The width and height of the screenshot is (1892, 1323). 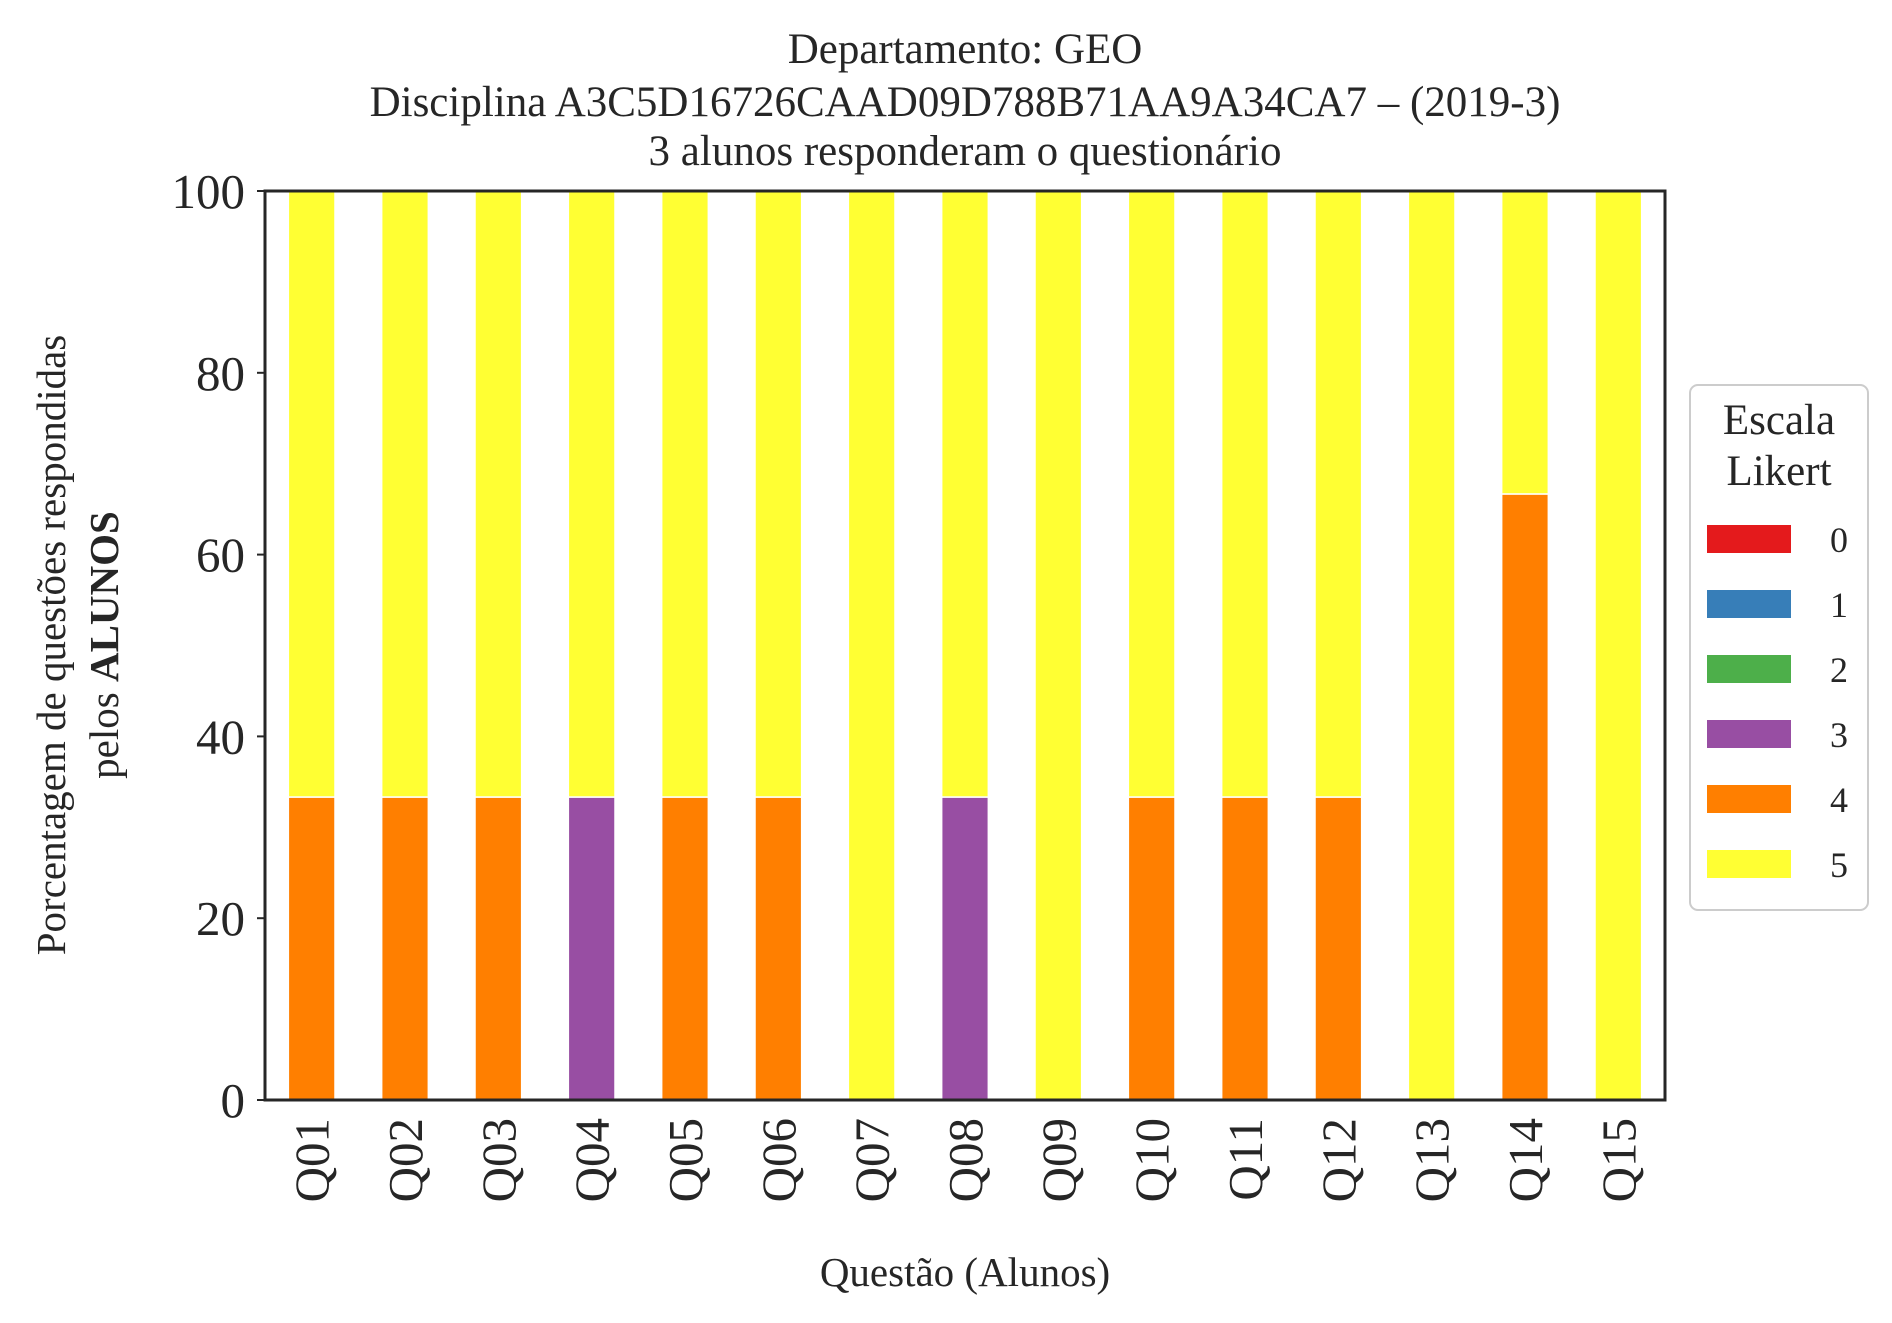 What do you see at coordinates (104, 596) in the screenshot?
I see `y-axis-label-bold: ALUNOS` at bounding box center [104, 596].